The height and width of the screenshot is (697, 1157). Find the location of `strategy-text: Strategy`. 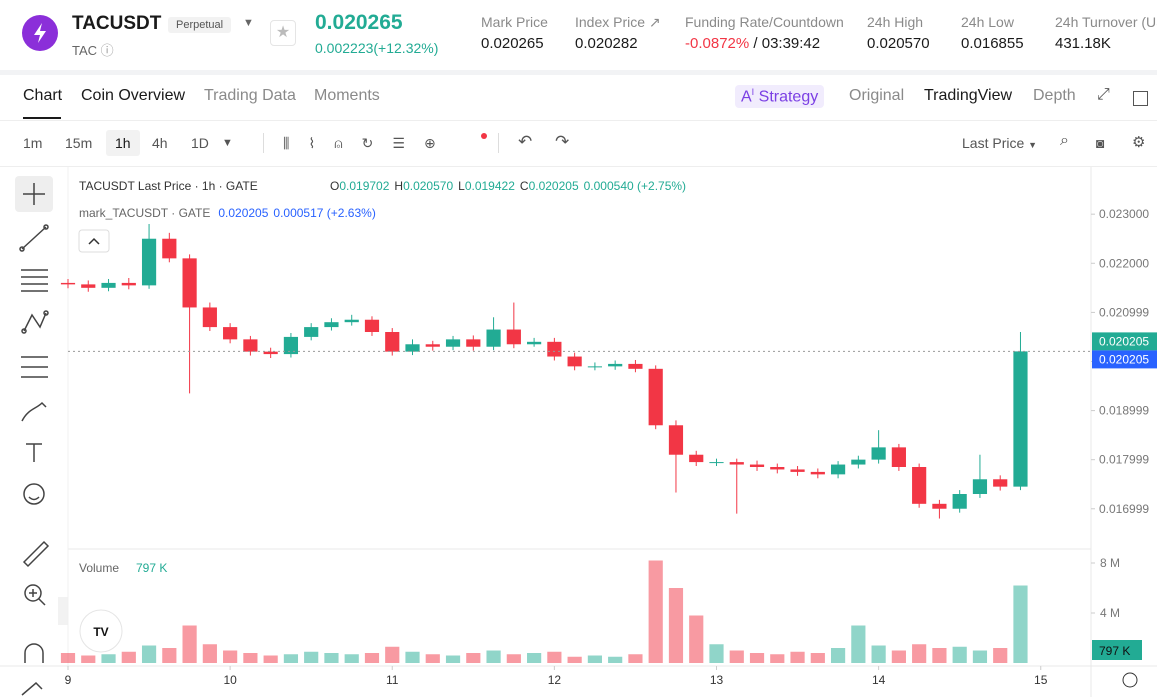

strategy-text: Strategy is located at coordinates (788, 97).